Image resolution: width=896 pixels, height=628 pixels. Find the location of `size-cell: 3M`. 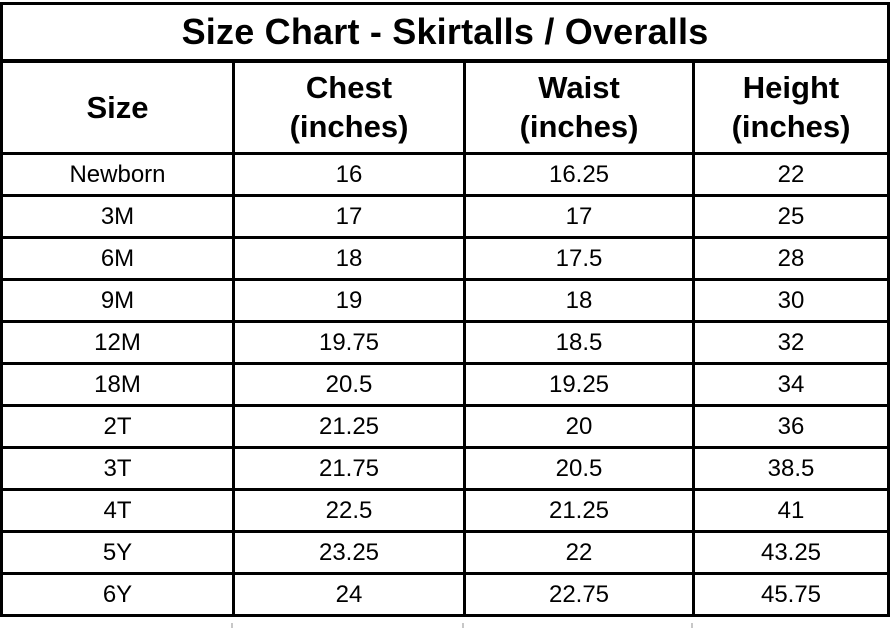

size-cell: 3M is located at coordinates (117, 216).